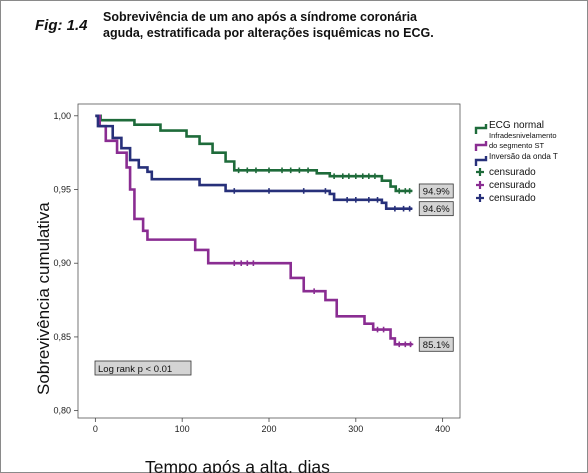  I want to click on end-label-text-t-wave-inversion: 94.6%, so click(436, 209).